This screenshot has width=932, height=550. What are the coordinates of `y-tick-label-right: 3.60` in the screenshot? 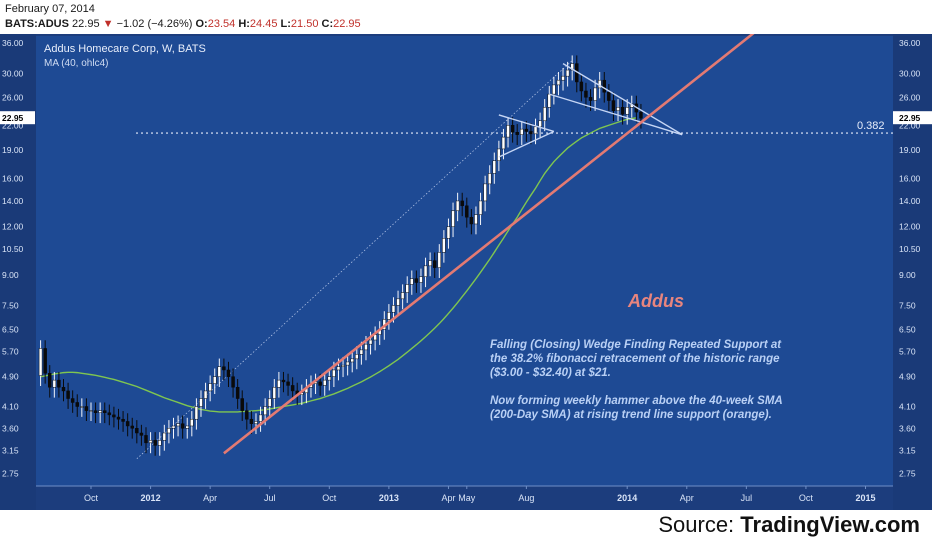 It's located at (907, 428).